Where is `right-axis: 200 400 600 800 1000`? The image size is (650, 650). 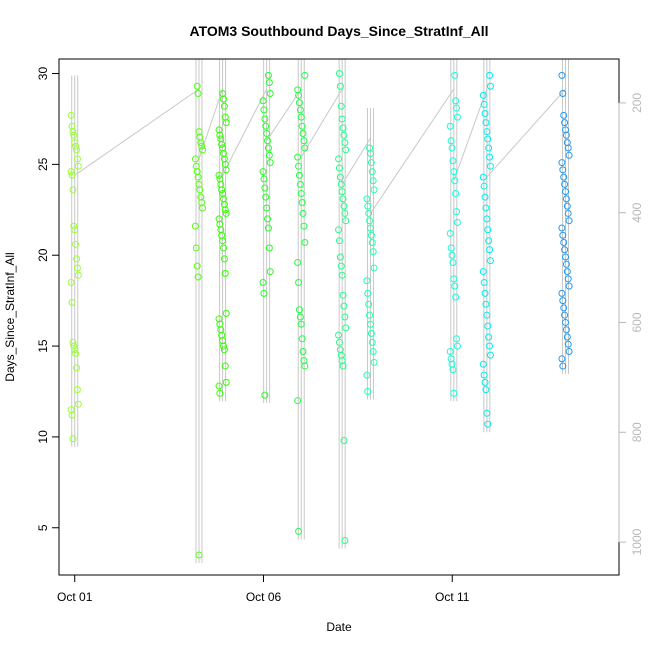
right-axis: 200 400 600 800 1000 is located at coordinates (631, 324).